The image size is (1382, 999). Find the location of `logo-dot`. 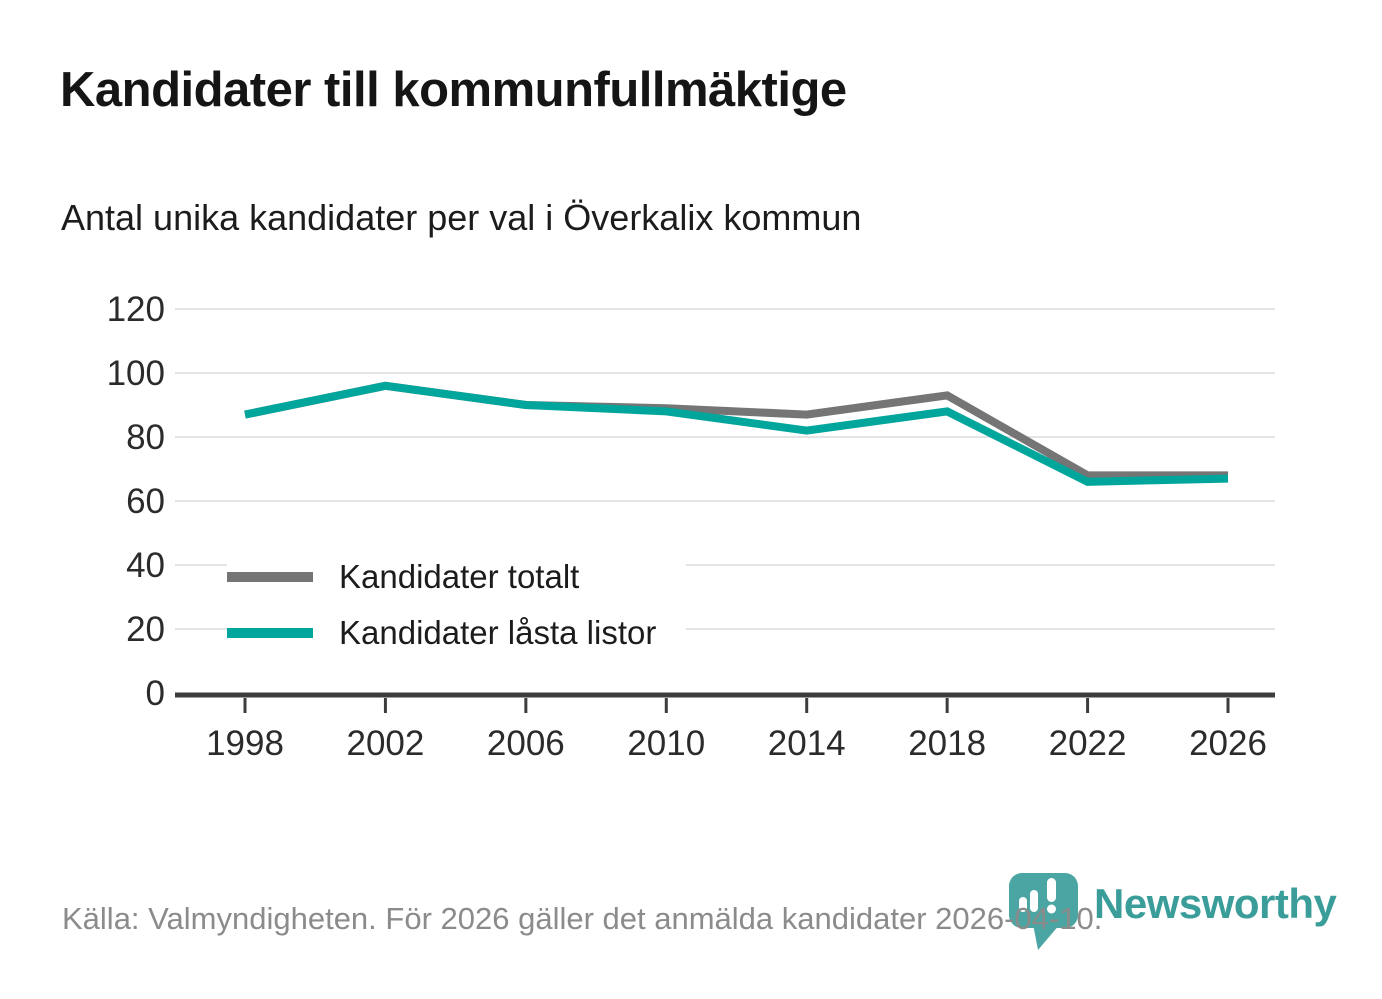

logo-dot is located at coordinates (1051, 909).